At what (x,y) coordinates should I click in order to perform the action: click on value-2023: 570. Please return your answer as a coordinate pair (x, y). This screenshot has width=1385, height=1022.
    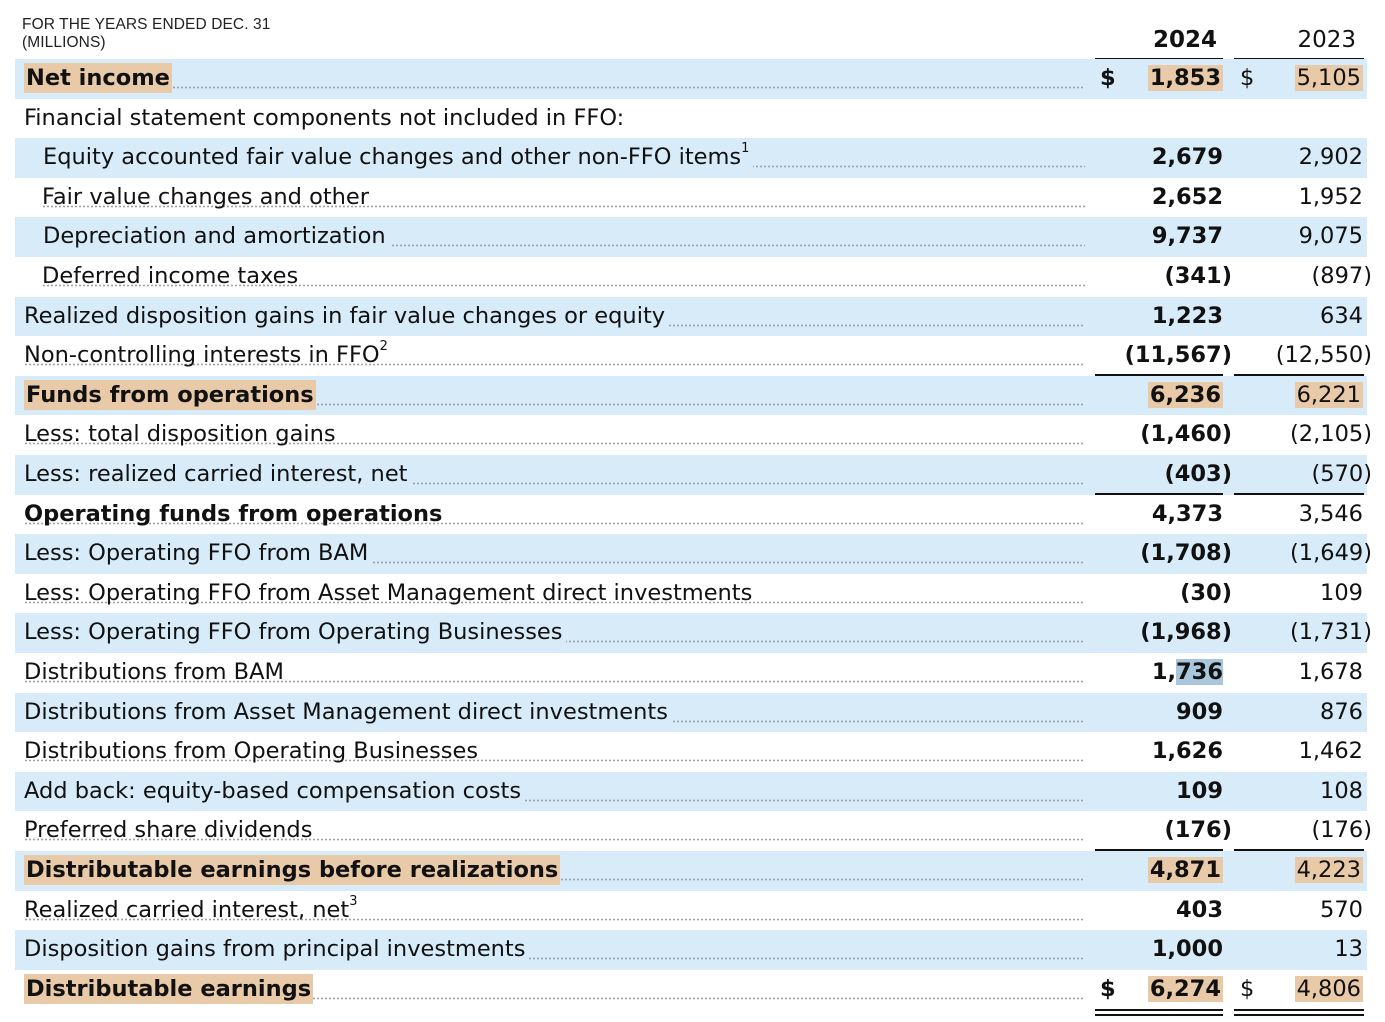
    Looking at the image, I should click on (1341, 909).